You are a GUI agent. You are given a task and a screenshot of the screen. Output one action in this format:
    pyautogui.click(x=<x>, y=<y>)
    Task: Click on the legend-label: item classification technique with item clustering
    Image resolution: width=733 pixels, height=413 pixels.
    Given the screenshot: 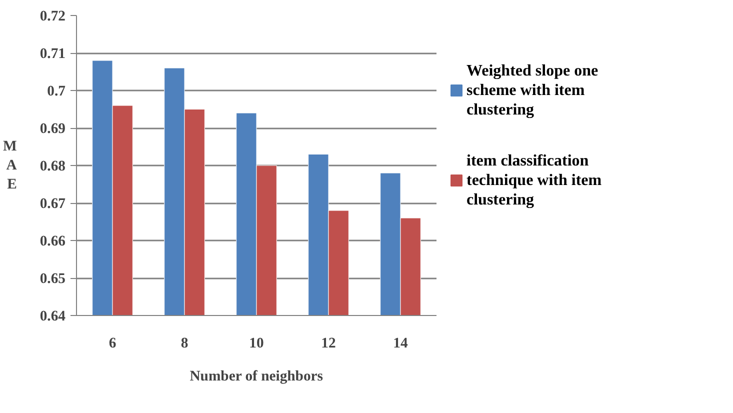 What is the action you would take?
    pyautogui.click(x=534, y=180)
    